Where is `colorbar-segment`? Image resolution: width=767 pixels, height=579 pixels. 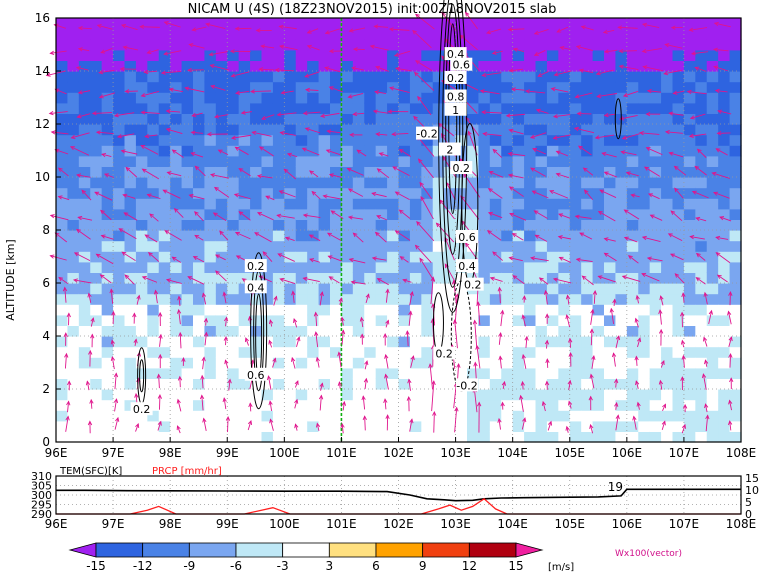
colorbar-segment is located at coordinates (352, 550).